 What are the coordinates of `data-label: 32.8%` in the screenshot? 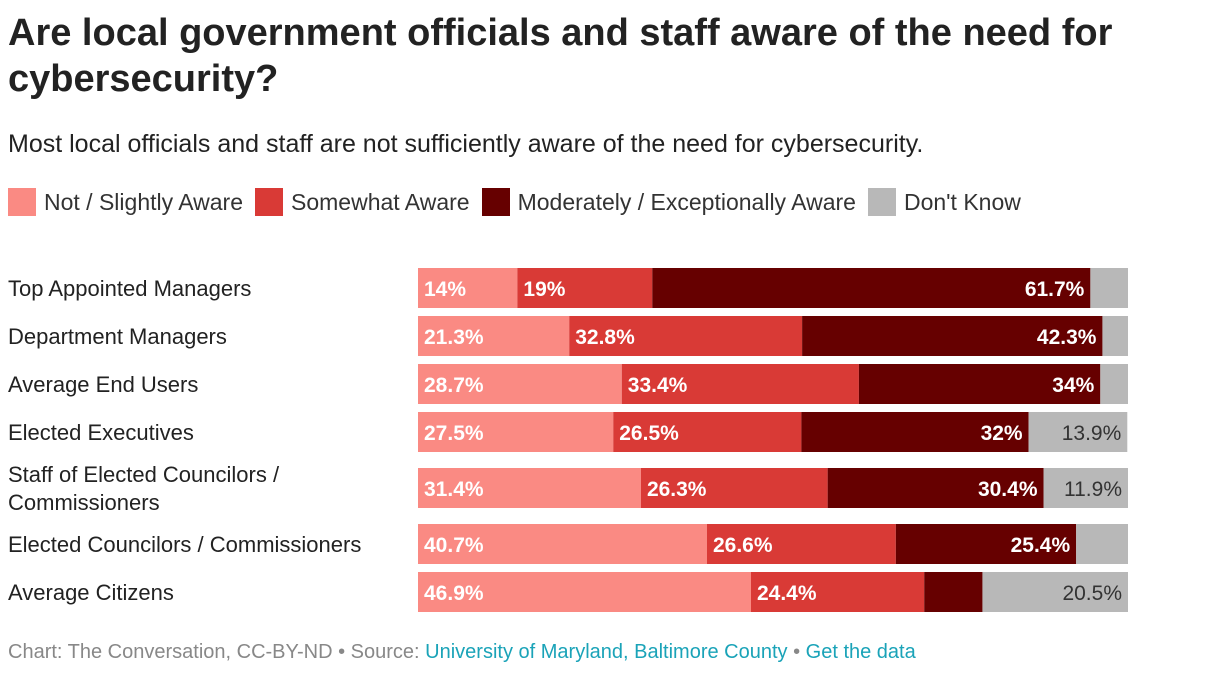 It's located at (605, 337).